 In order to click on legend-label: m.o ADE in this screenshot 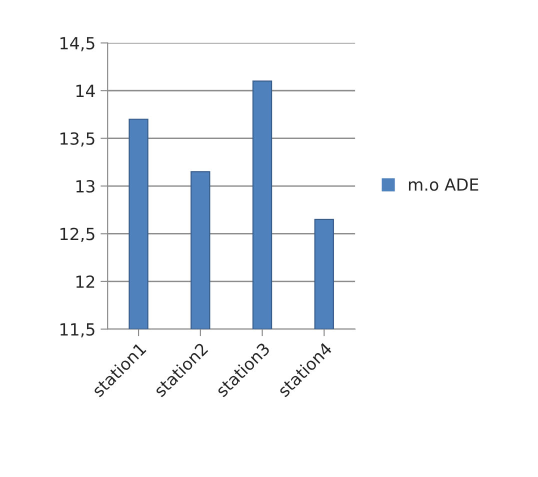, I will do `click(443, 184)`.